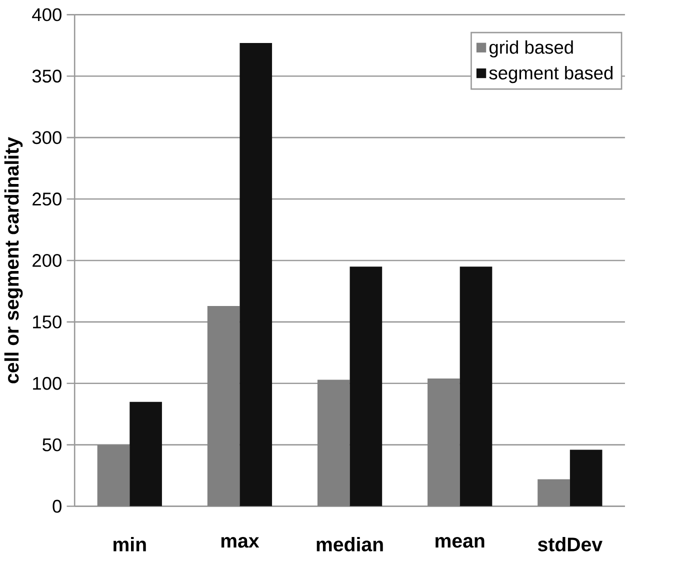 Image resolution: width=680 pixels, height=563 pixels. What do you see at coordinates (47, 76) in the screenshot?
I see `y-tick-label: 350` at bounding box center [47, 76].